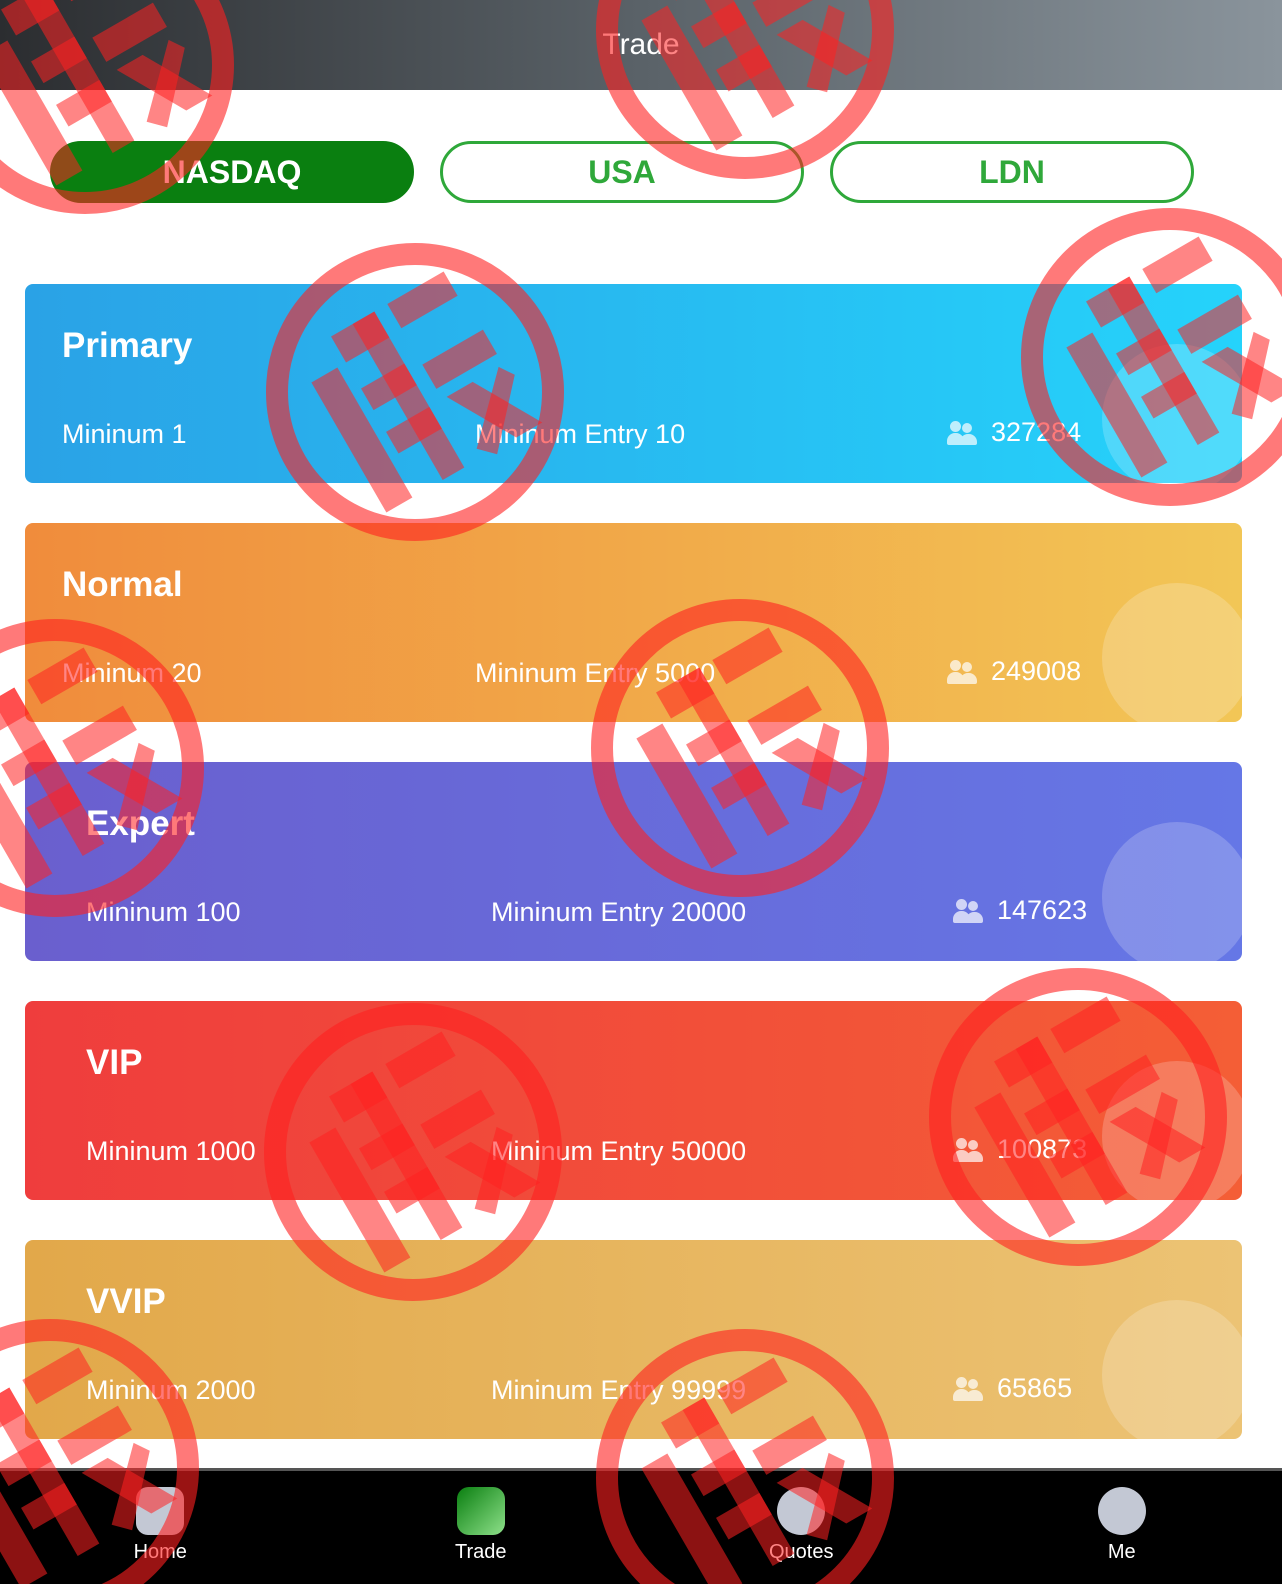 This screenshot has width=1282, height=1584. I want to click on plan-users: 147623, so click(1020, 910).